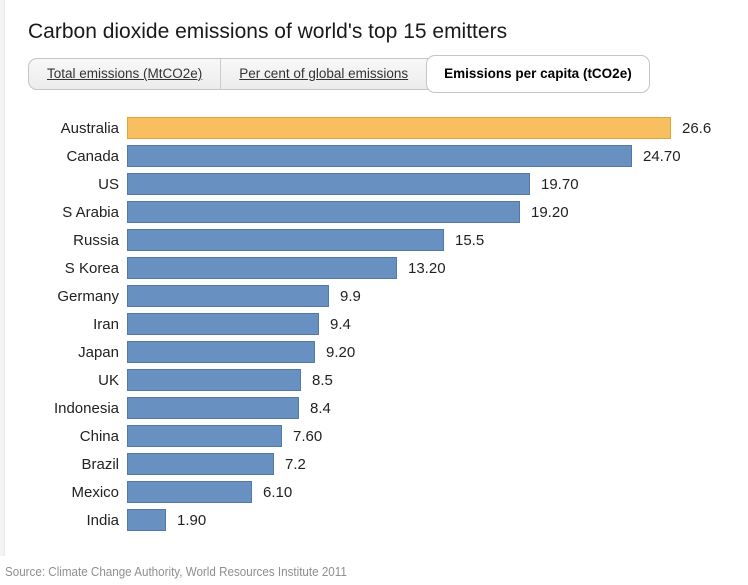 This screenshot has height=585, width=748. What do you see at coordinates (388, 436) in the screenshot?
I see `chart-row: China 7.60` at bounding box center [388, 436].